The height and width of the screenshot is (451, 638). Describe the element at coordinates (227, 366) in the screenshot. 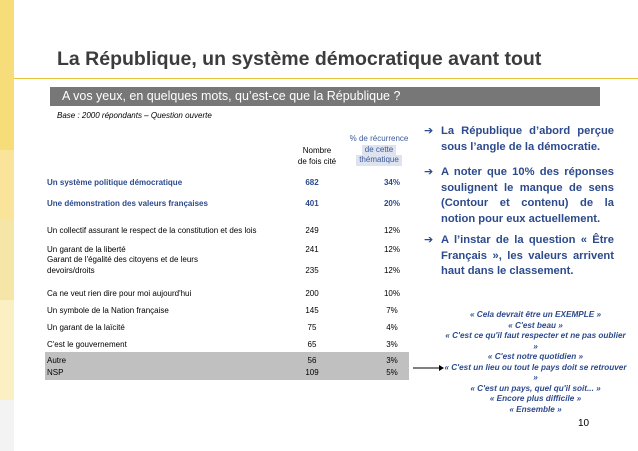

I see `other-rows-highlight` at that location.